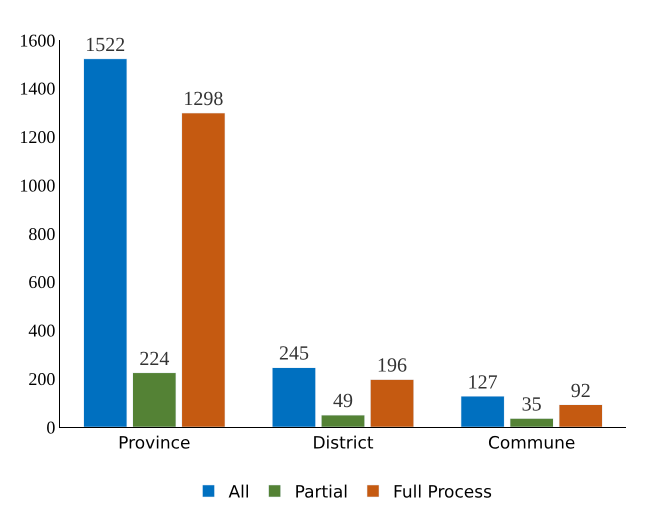 The width and height of the screenshot is (646, 521). What do you see at coordinates (51, 427) in the screenshot?
I see `y-tick-label: 0` at bounding box center [51, 427].